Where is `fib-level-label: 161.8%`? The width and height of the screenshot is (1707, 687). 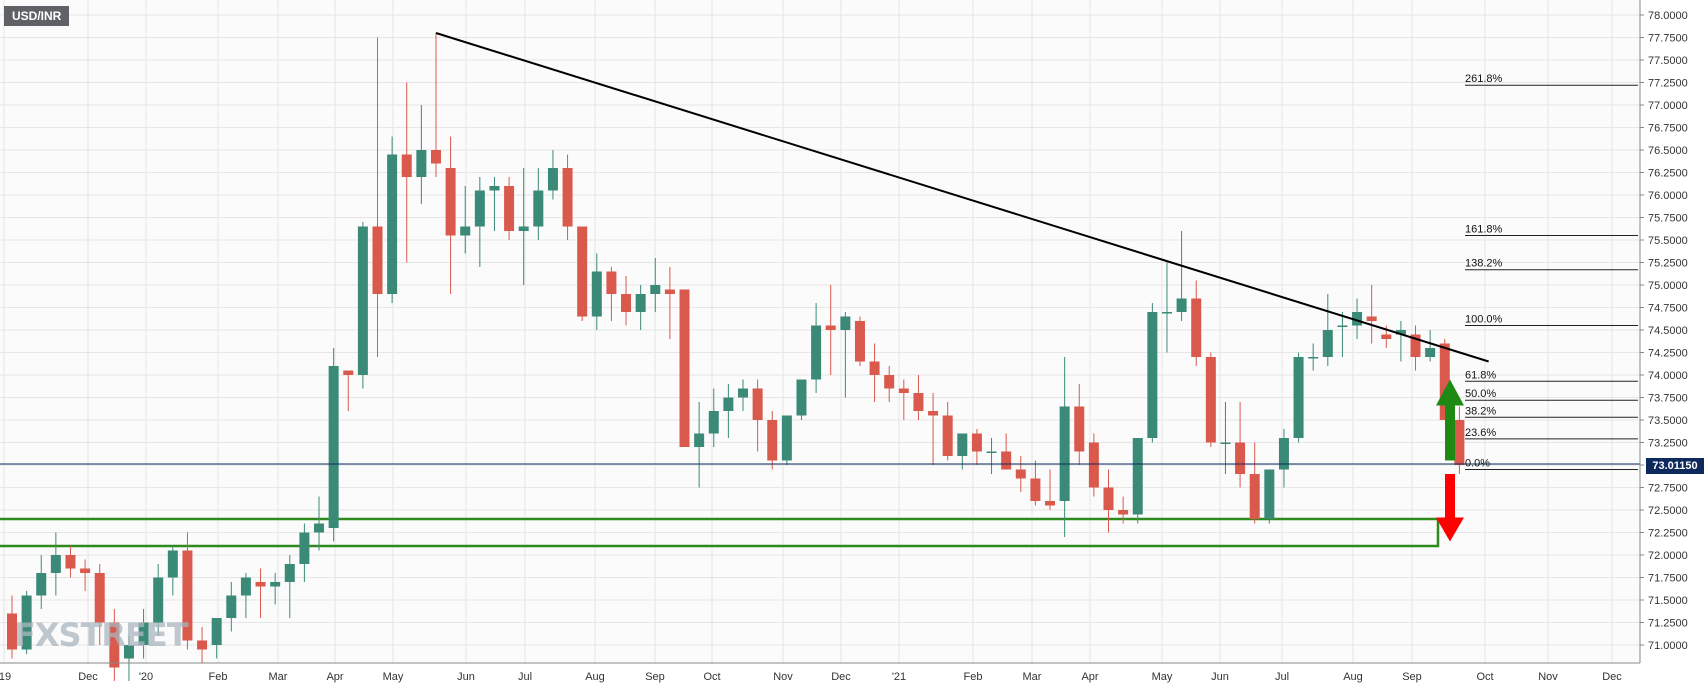
fib-level-label: 161.8% is located at coordinates (1484, 230).